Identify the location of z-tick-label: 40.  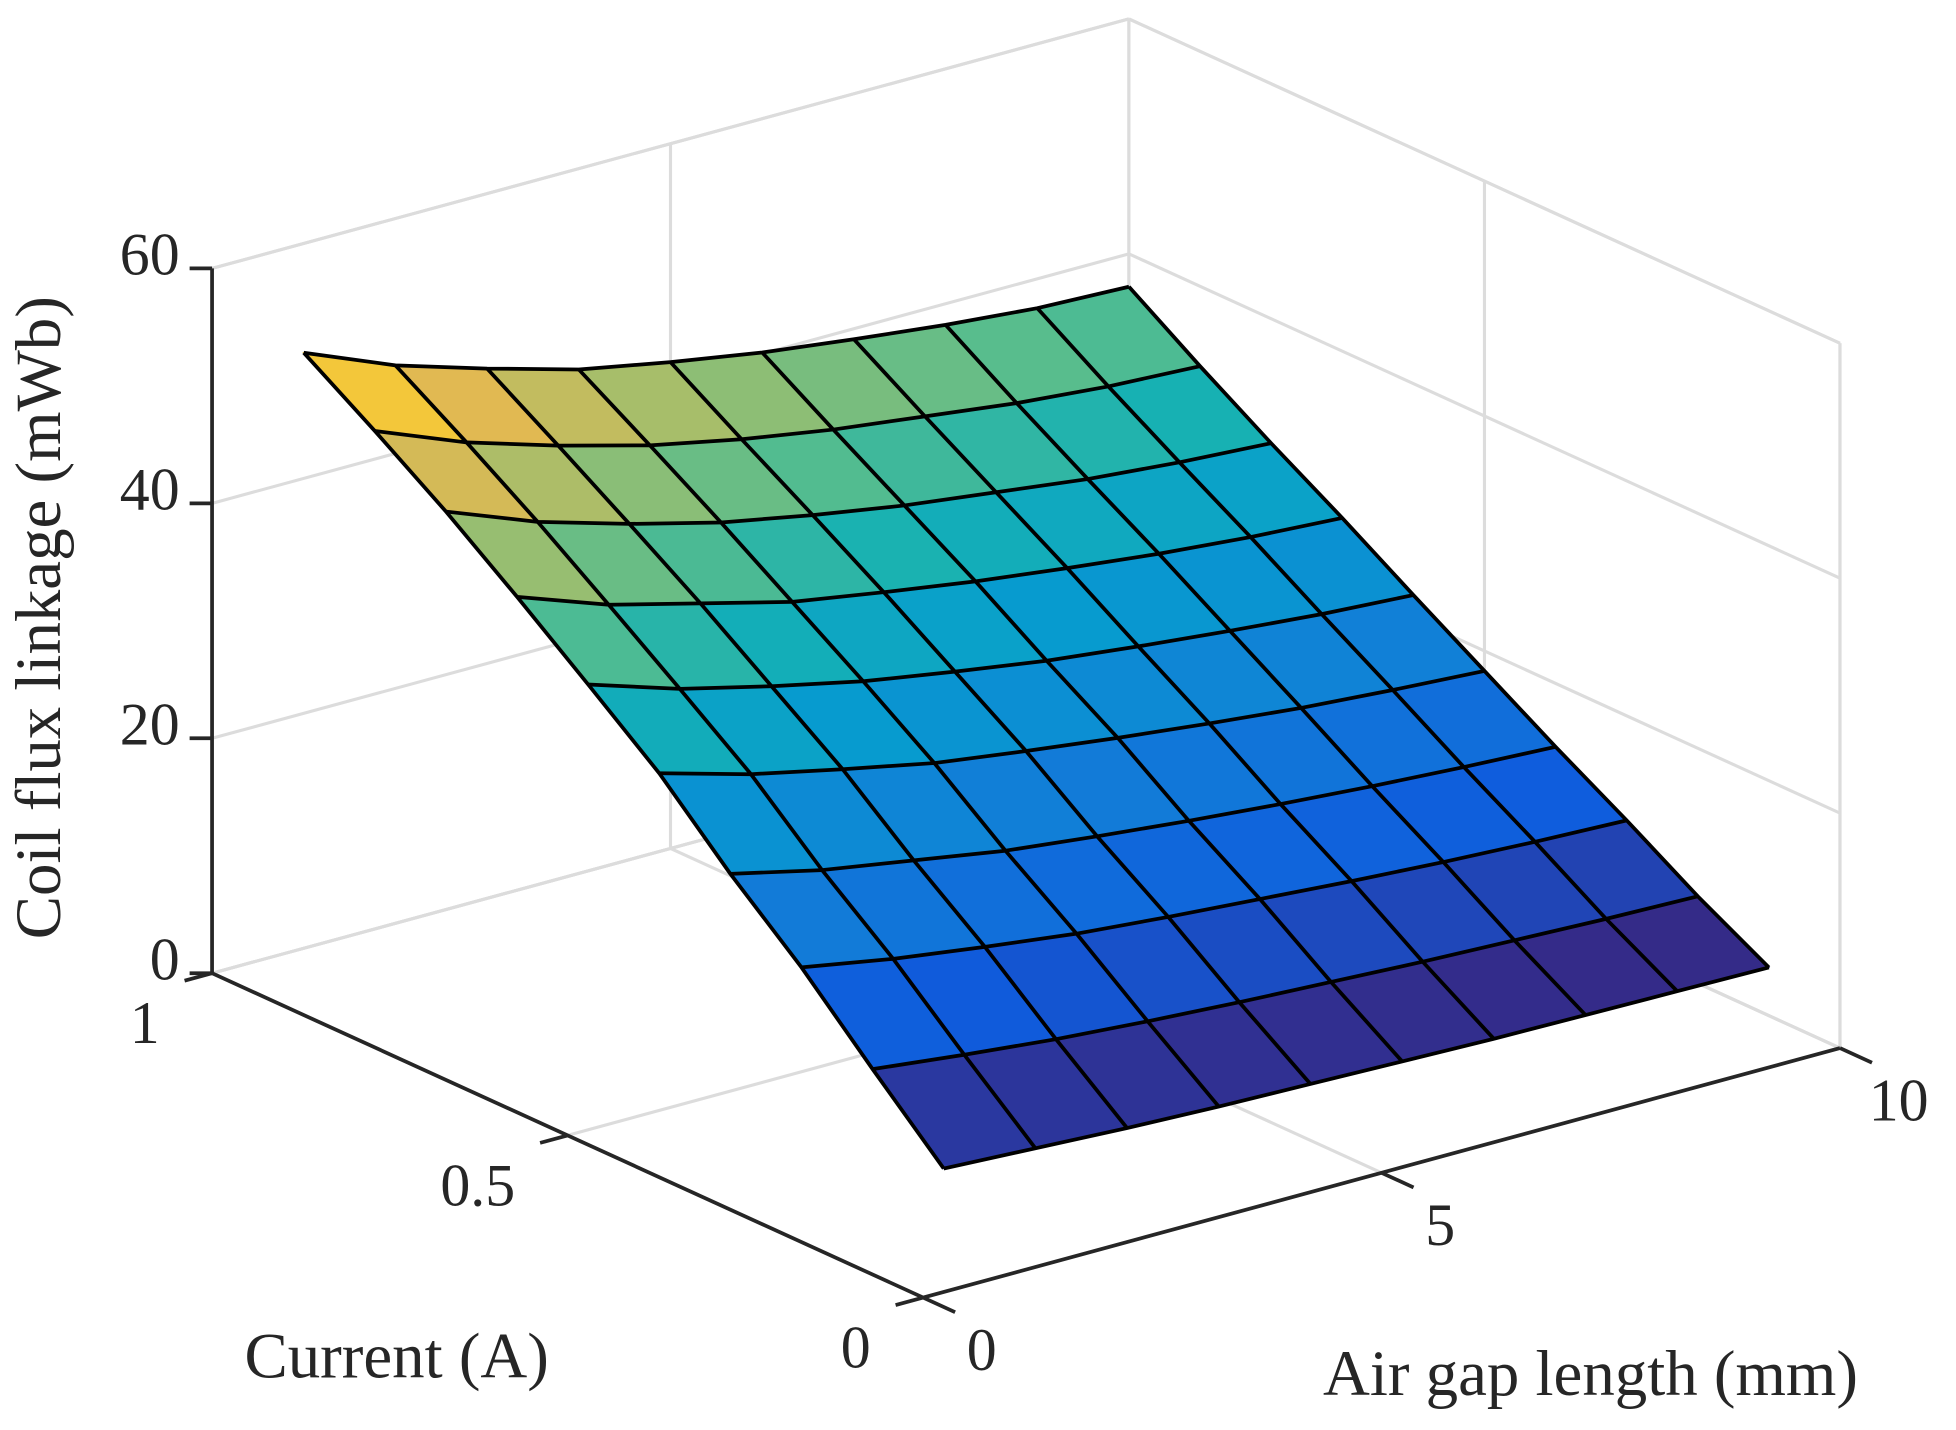
(150, 490).